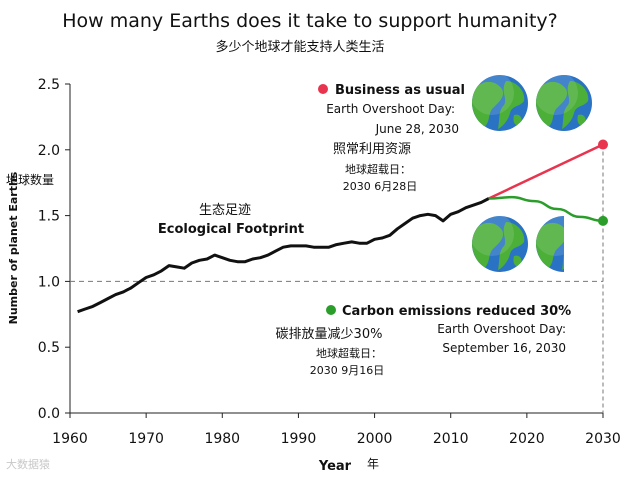 The image size is (640, 477). I want to click on carbon-line1: Earth Overshoot Day:, so click(501, 329).